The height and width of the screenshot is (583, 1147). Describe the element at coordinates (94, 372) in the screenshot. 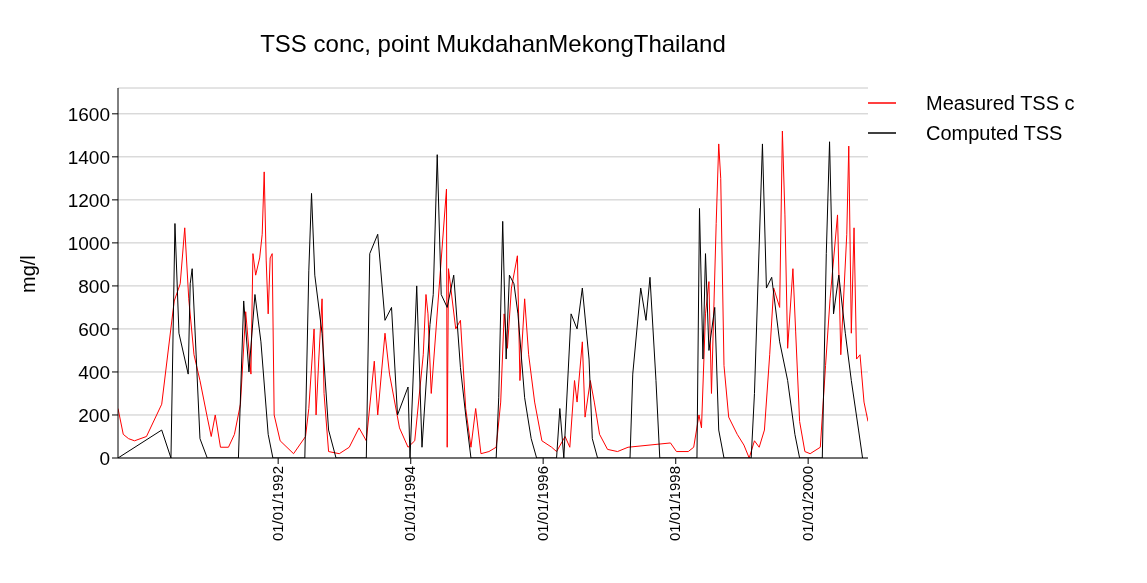

I see `y-tick-label: 400` at that location.